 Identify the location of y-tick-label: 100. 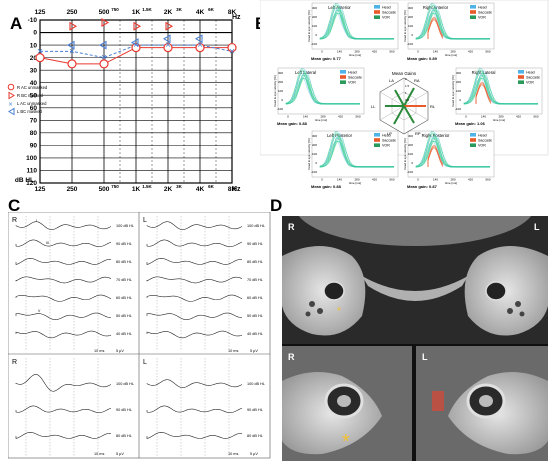
(31, 158).